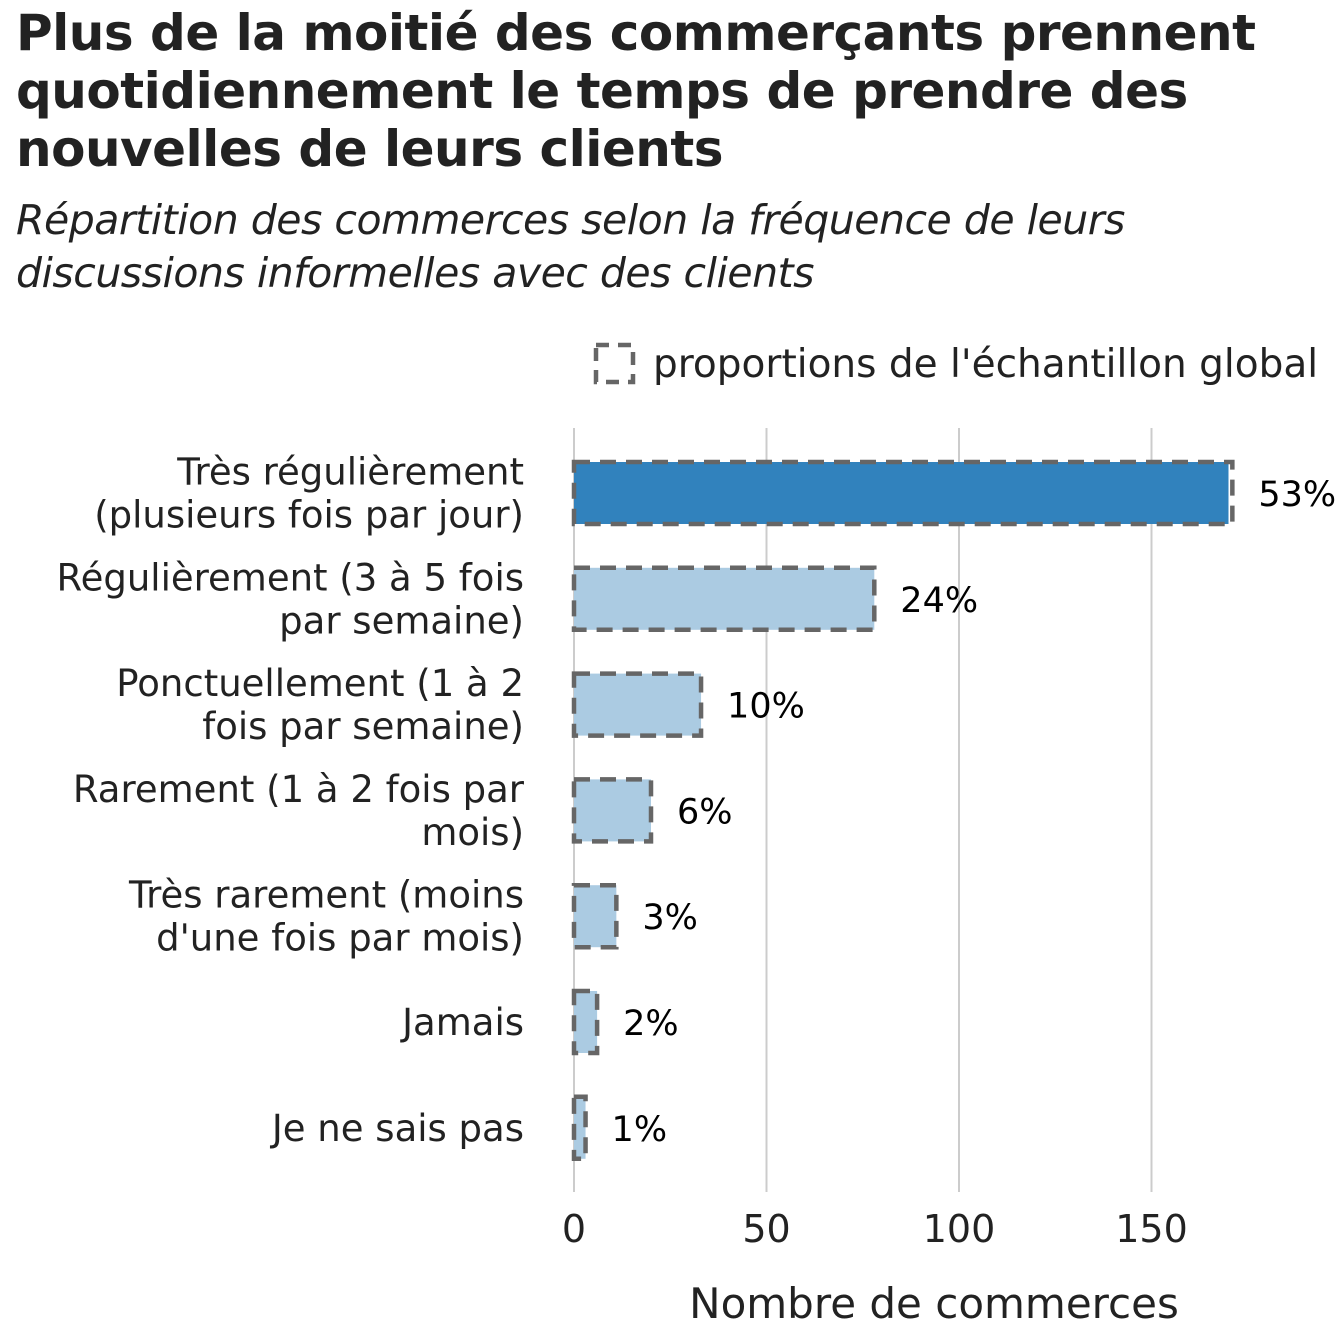 The height and width of the screenshot is (1344, 1344). Describe the element at coordinates (614, 363) in the screenshot. I see `legend-key-dashed-box` at that location.